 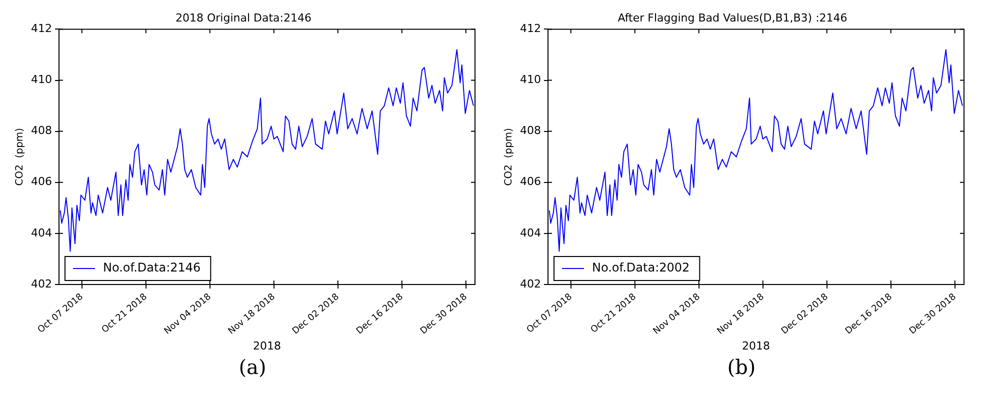 What do you see at coordinates (741, 367) in the screenshot?
I see `text: (b)` at bounding box center [741, 367].